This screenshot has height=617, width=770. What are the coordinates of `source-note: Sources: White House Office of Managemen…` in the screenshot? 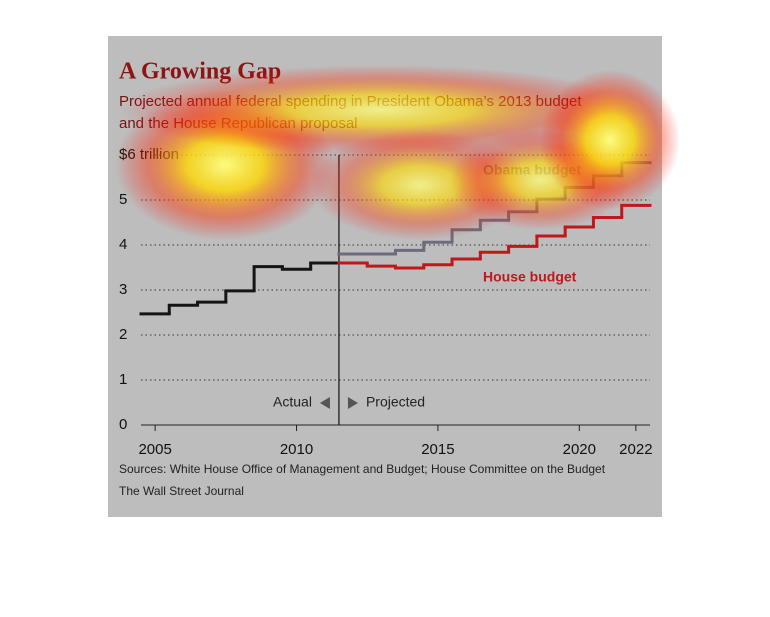 It's located at (362, 469).